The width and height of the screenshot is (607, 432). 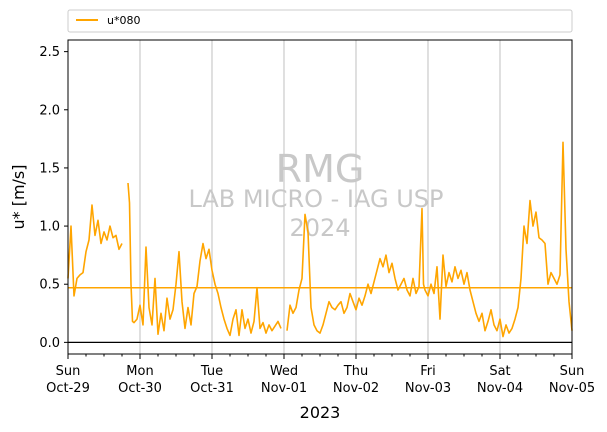 What do you see at coordinates (500, 388) in the screenshot?
I see `x-tick-label: Nov-04` at bounding box center [500, 388].